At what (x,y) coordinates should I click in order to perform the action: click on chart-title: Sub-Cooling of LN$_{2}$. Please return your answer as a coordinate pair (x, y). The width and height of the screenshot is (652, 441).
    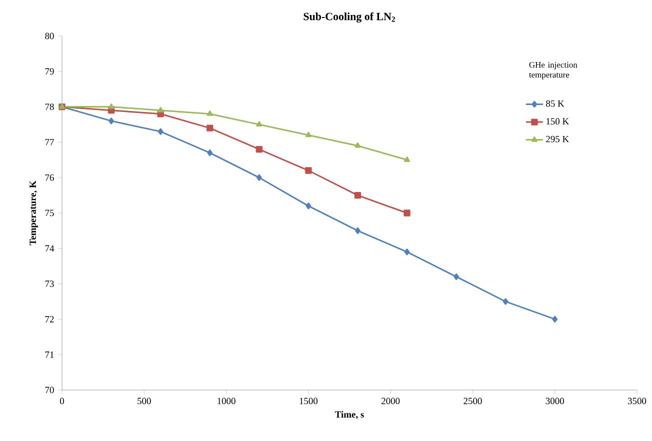
    Looking at the image, I should click on (349, 17).